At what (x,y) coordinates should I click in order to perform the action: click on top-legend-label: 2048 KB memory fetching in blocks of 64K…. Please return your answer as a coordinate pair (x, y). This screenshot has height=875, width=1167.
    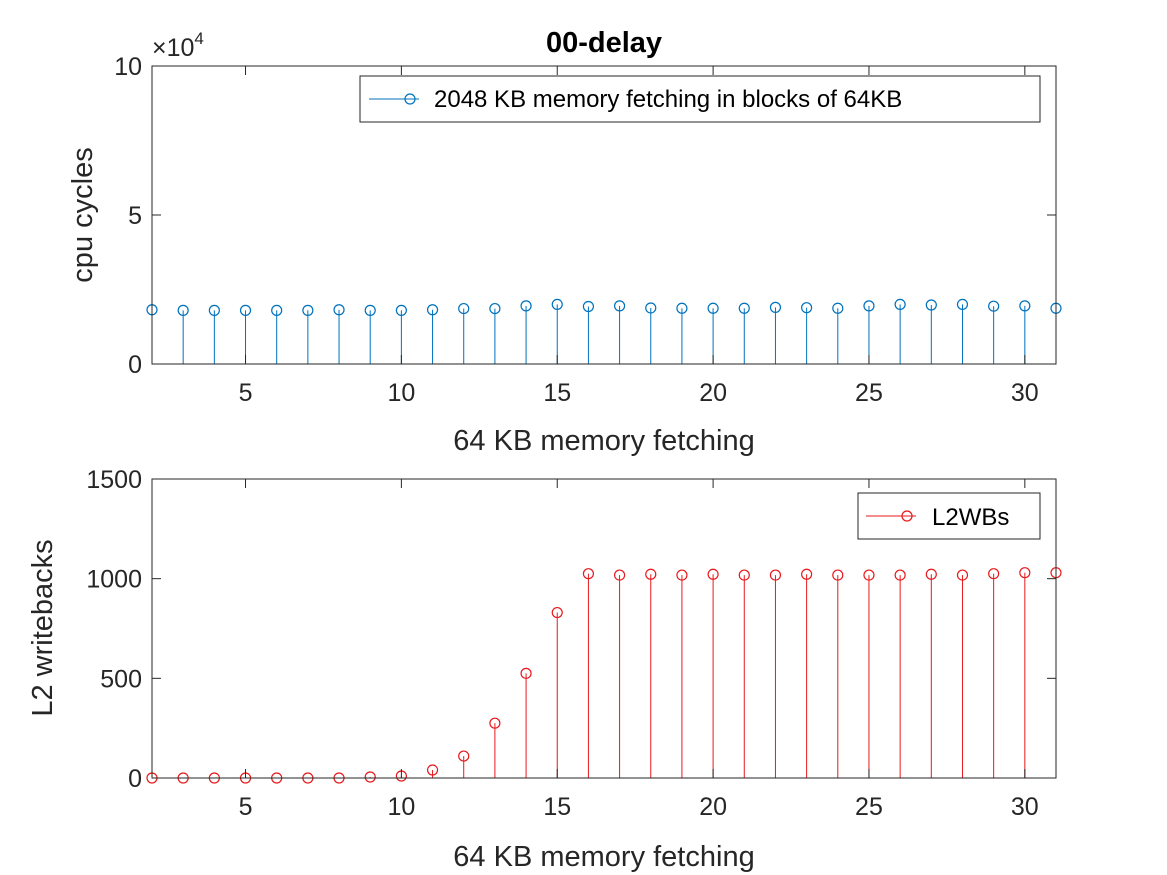
    Looking at the image, I should click on (668, 99).